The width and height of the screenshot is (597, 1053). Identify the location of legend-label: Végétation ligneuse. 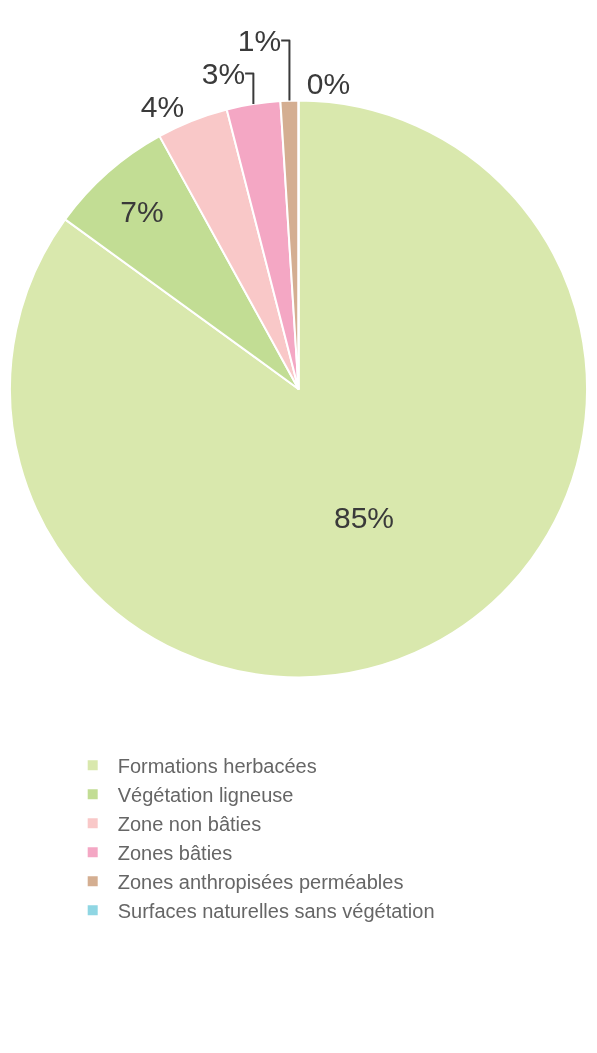
(205, 795).